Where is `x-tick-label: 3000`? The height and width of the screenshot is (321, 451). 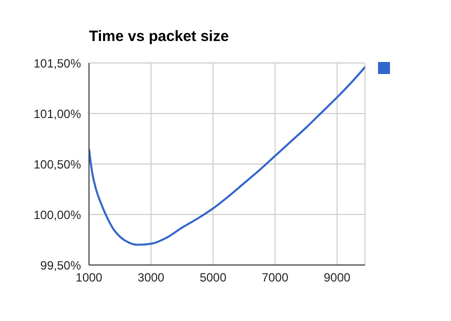 x-tick-label: 3000 is located at coordinates (151, 277).